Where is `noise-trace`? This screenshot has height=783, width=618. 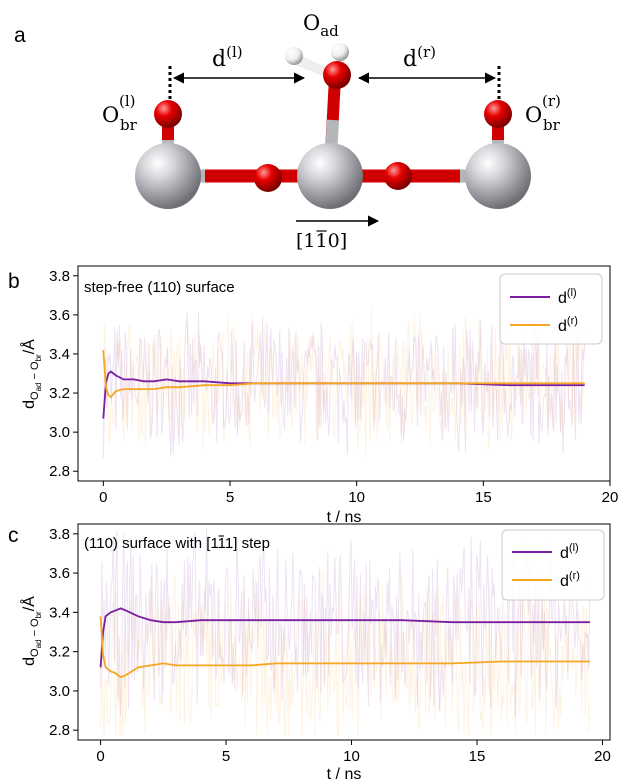 noise-trace is located at coordinates (344, 385).